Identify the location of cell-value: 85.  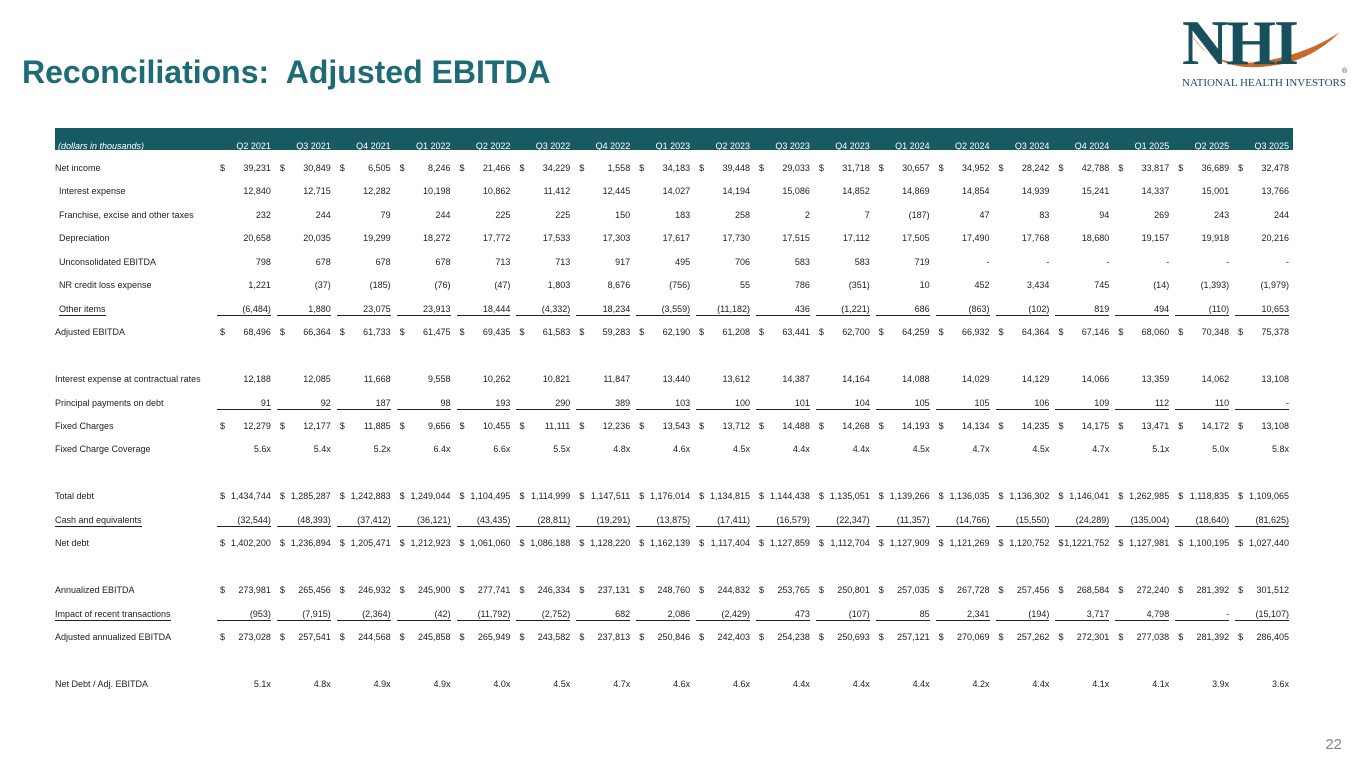
(902, 615).